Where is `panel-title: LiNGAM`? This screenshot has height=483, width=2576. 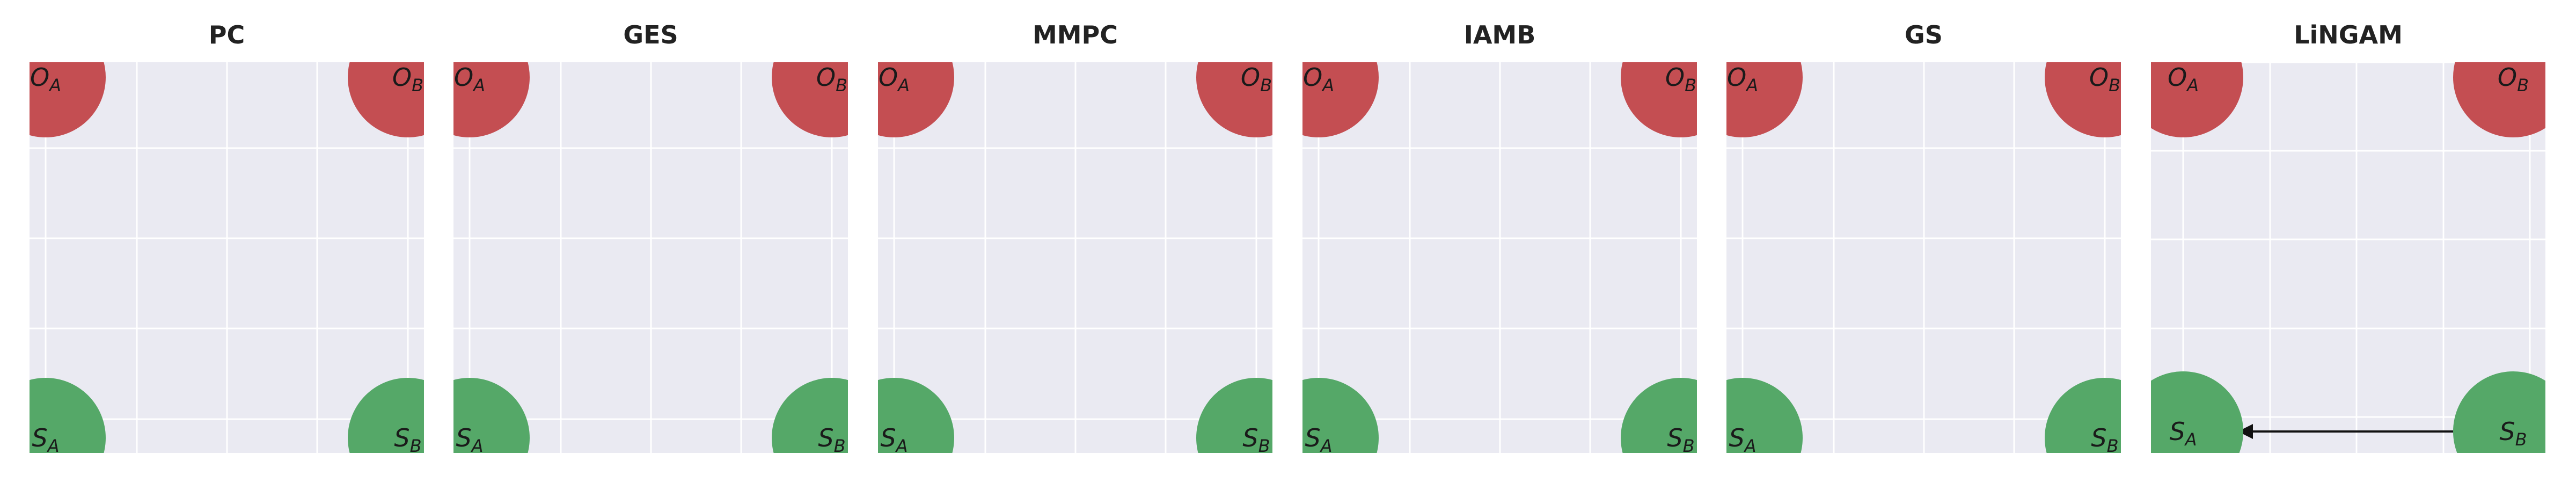
panel-title: LiNGAM is located at coordinates (2348, 34).